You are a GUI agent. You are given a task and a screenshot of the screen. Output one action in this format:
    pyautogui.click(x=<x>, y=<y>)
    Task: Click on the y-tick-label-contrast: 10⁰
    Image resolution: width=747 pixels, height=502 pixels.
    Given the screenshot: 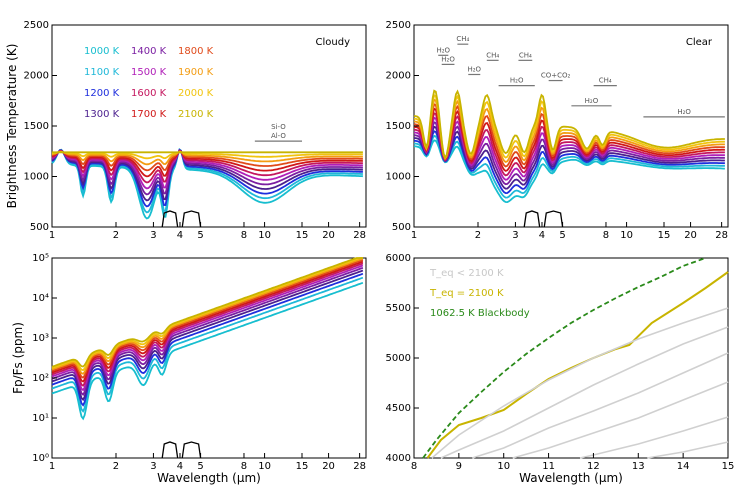 What is the action you would take?
    pyautogui.click(x=40, y=458)
    